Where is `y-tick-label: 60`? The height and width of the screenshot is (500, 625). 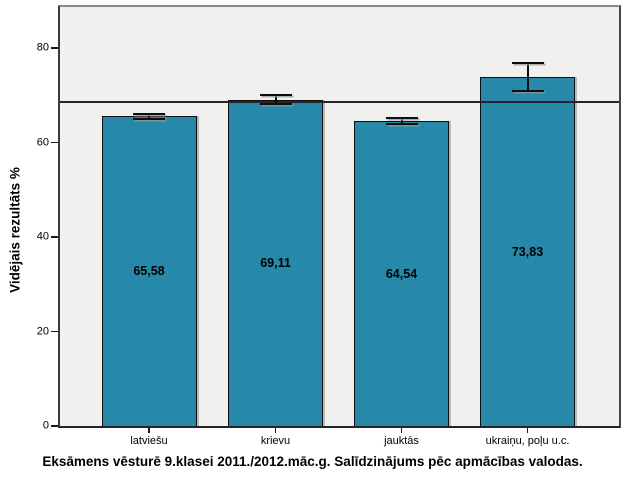 y-tick-label: 60 is located at coordinates (42, 142).